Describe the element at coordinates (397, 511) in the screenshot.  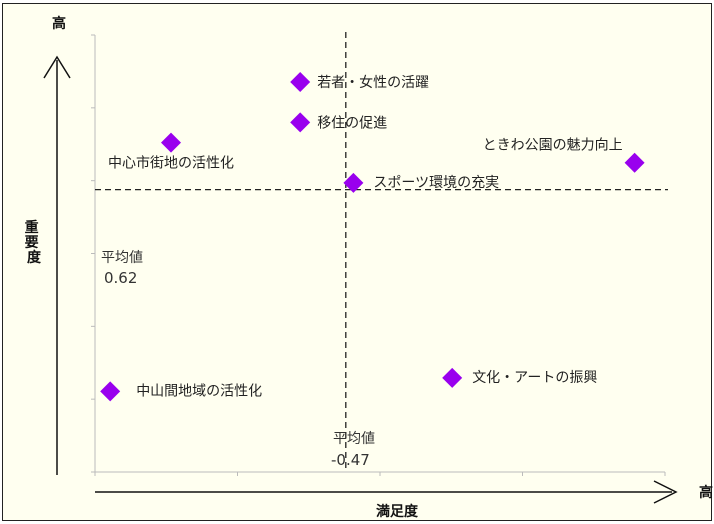
I see `x-axis-title: 満足度` at that location.